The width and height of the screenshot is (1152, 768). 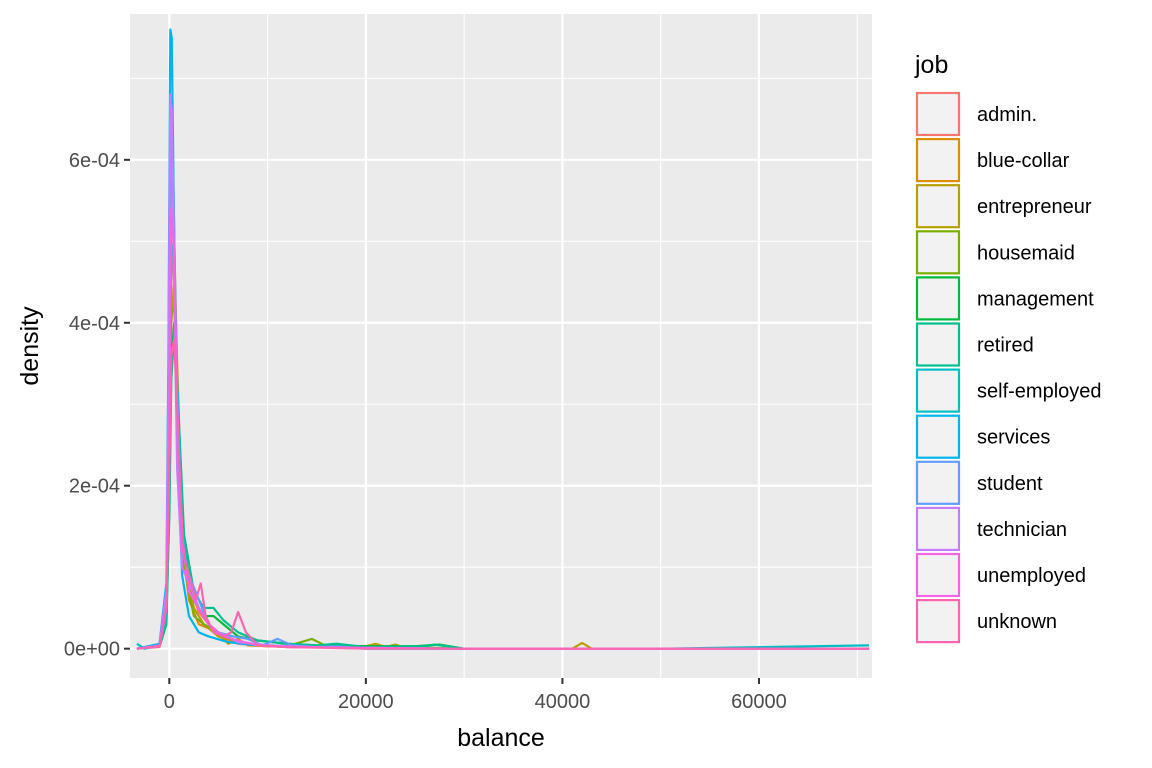 I want to click on legend-title: job, so click(x=931, y=65).